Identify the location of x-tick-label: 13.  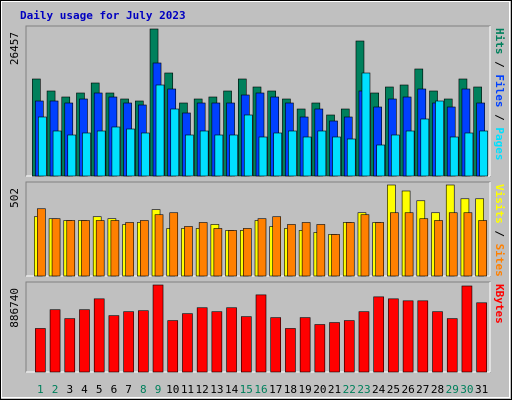
(216, 389).